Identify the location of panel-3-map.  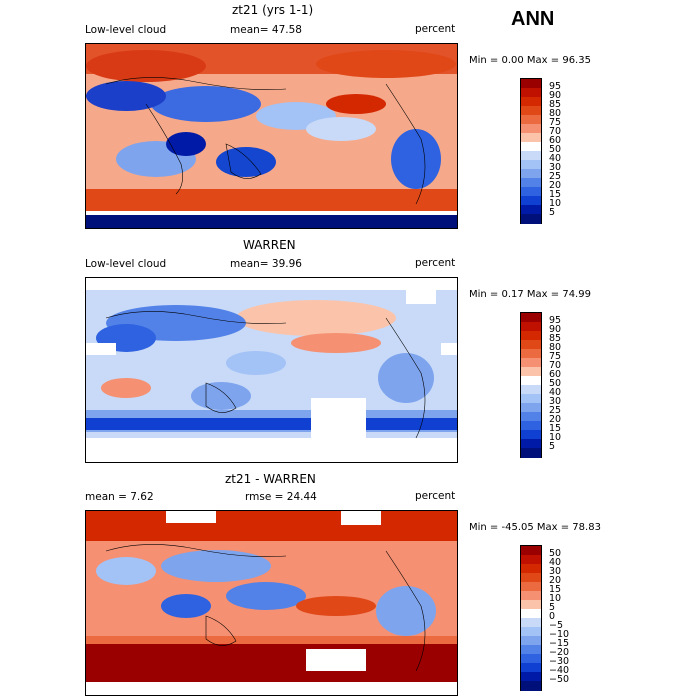
(271, 603).